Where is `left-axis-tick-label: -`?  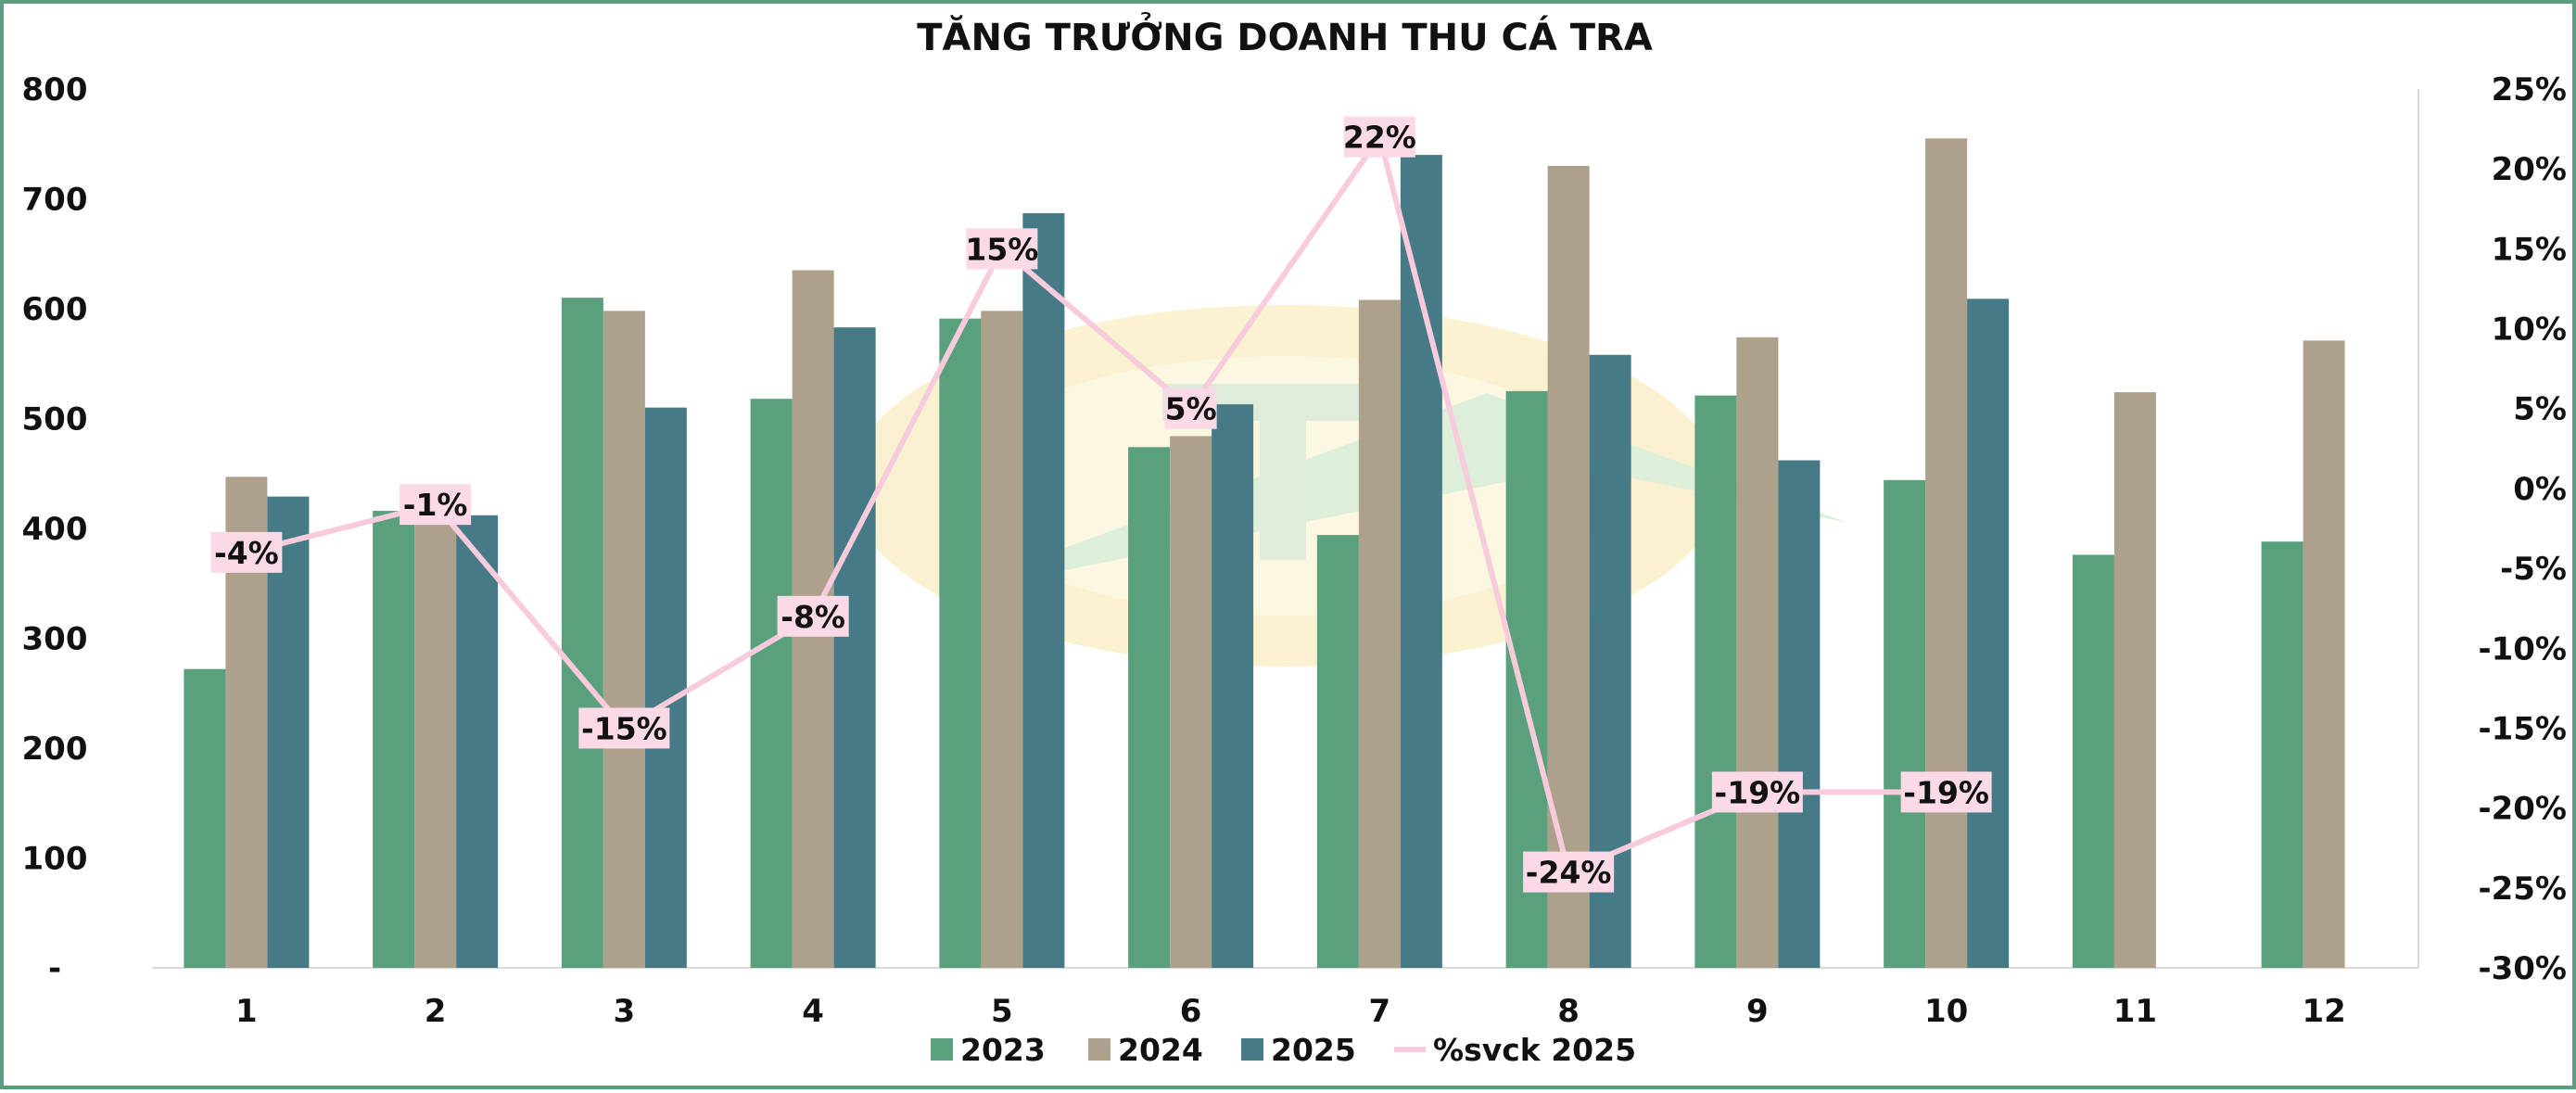
left-axis-tick-label: - is located at coordinates (54, 968).